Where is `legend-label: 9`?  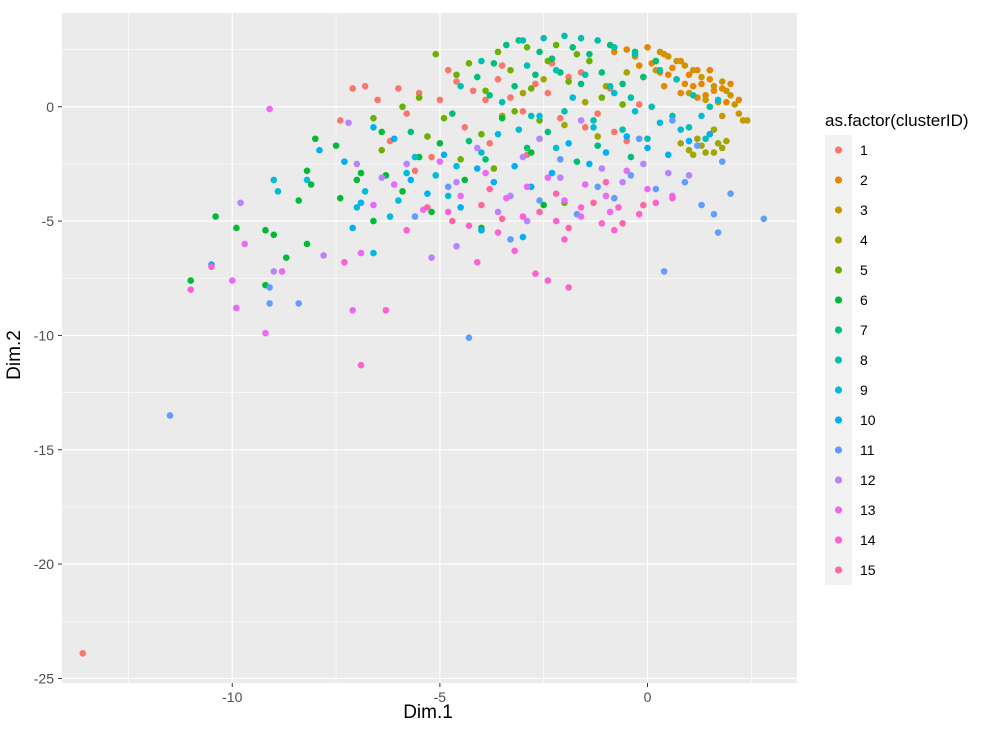
legend-label: 9 is located at coordinates (864, 390).